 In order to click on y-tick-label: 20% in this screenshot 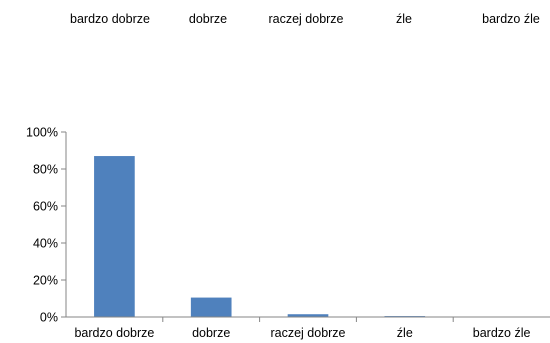, I will do `click(45, 281)`.